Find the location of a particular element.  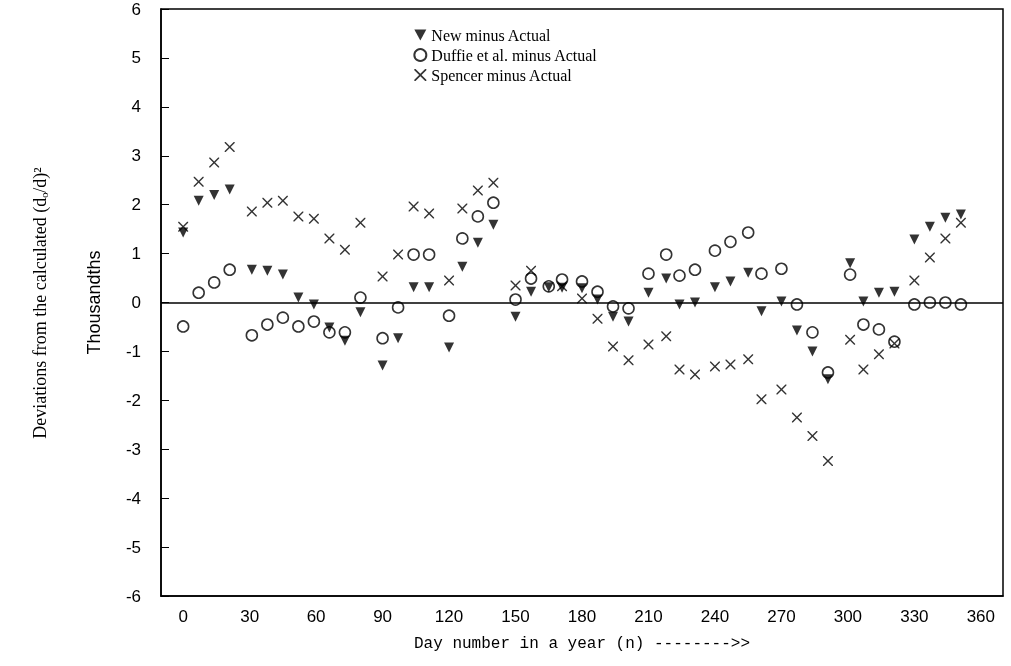

y-tick-label: 5 is located at coordinates (136, 58).